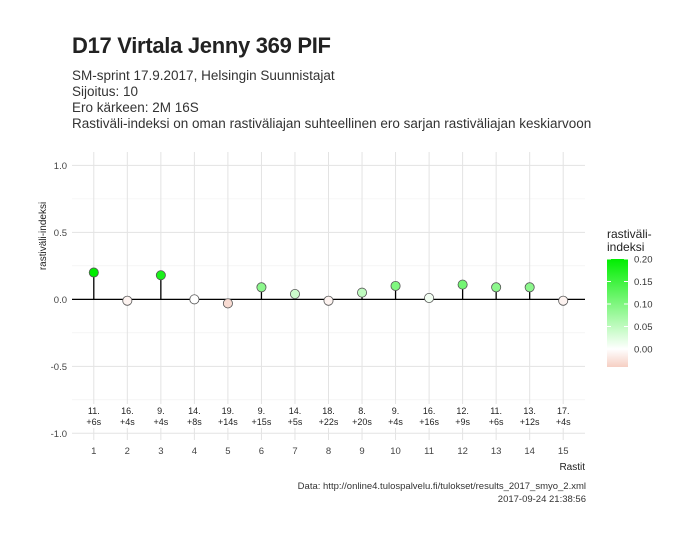 This screenshot has height=540, width=697. I want to click on x-tick-label: 4, so click(194, 451).